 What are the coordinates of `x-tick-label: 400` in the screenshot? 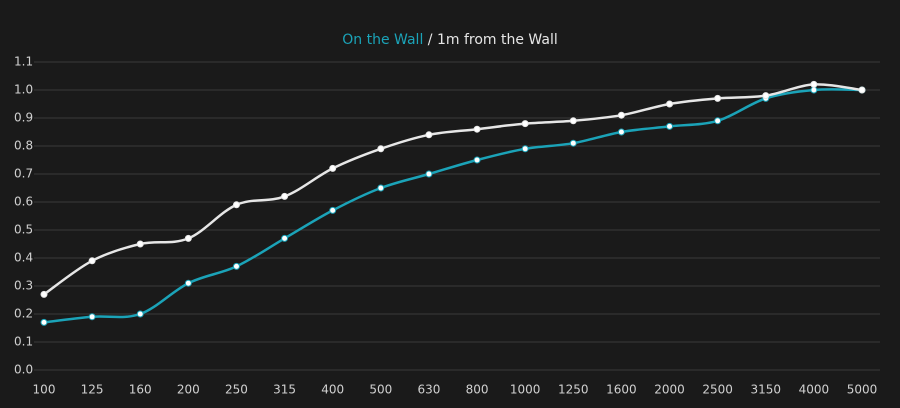 It's located at (332, 390).